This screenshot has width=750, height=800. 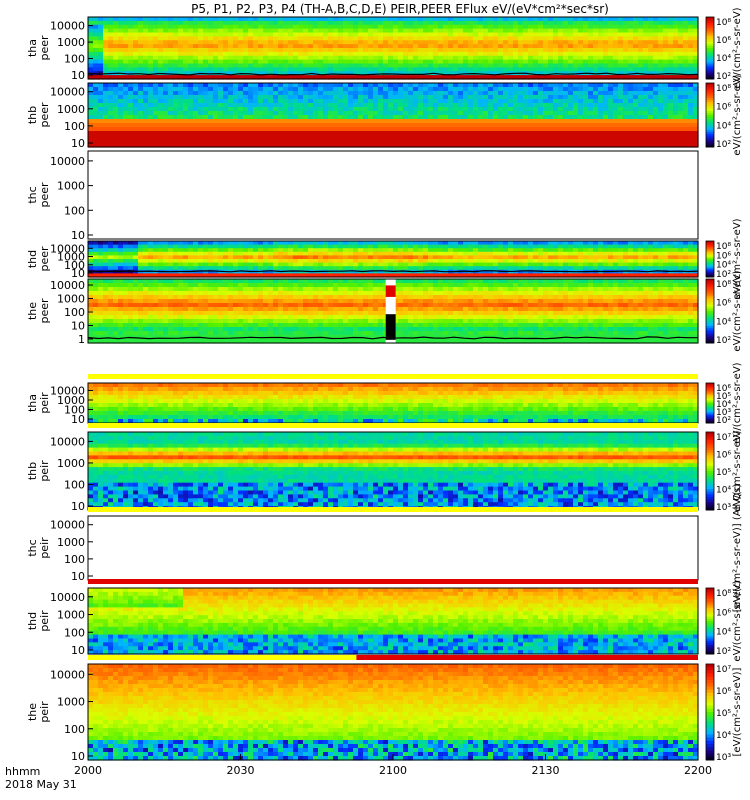 What do you see at coordinates (32, 621) in the screenshot?
I see `panel-y-label: thd` at bounding box center [32, 621].